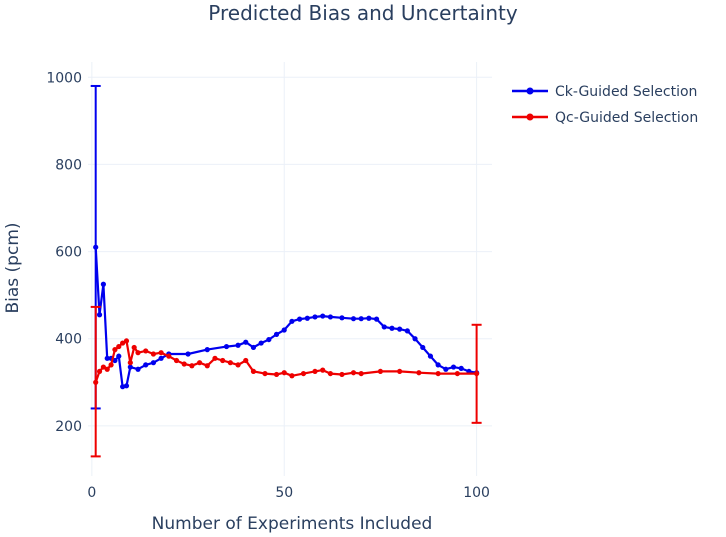 The width and height of the screenshot is (726, 537). I want to click on legend-item: Ck-Guided Selection, so click(604, 92).